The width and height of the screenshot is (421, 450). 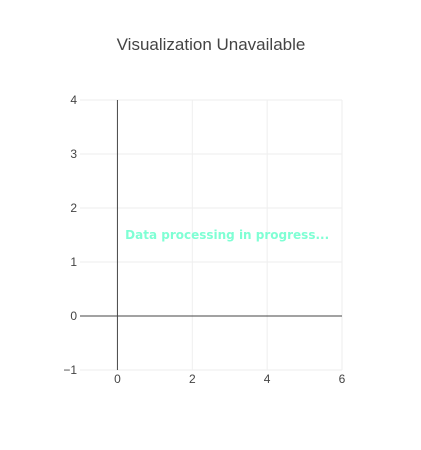 I want to click on y-tick-label: 0, so click(x=73, y=316).